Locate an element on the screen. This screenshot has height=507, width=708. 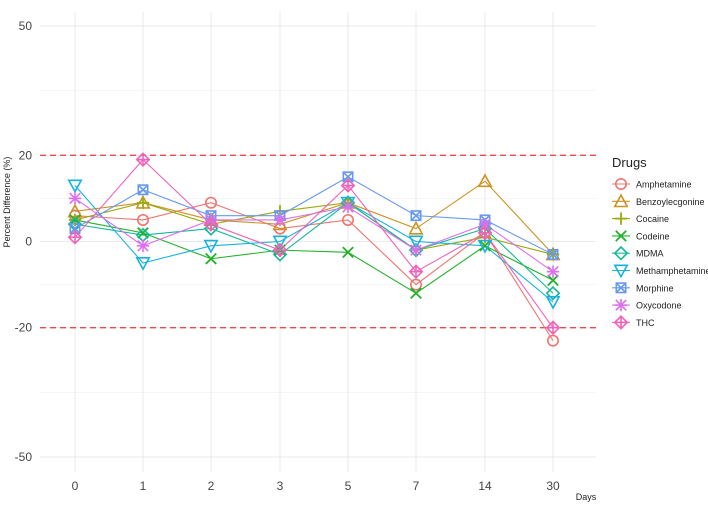
legend-item-methamphetamine: Methamphetamine is located at coordinates (660, 271).